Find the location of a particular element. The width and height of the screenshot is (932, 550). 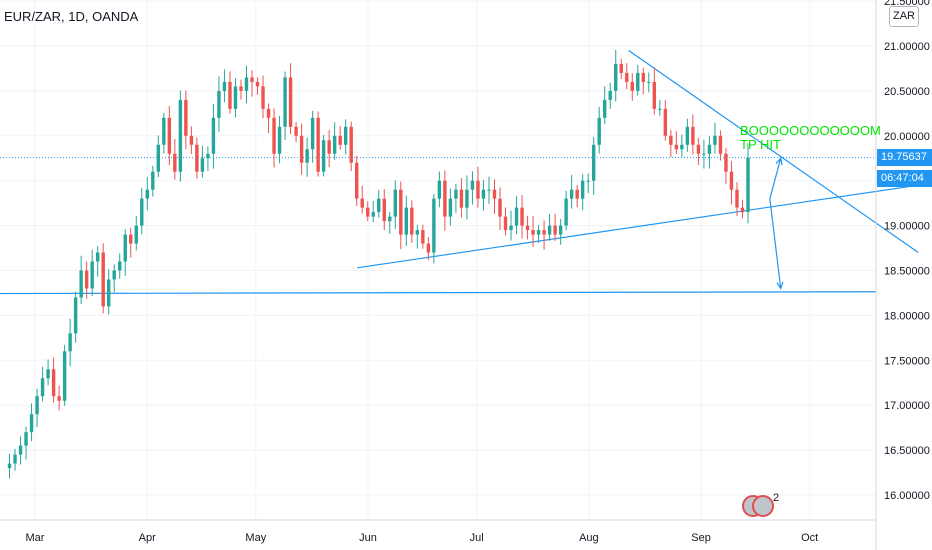

tp-hit-annotation: BOOOOOOOOOOOOM TP HIT is located at coordinates (810, 138).